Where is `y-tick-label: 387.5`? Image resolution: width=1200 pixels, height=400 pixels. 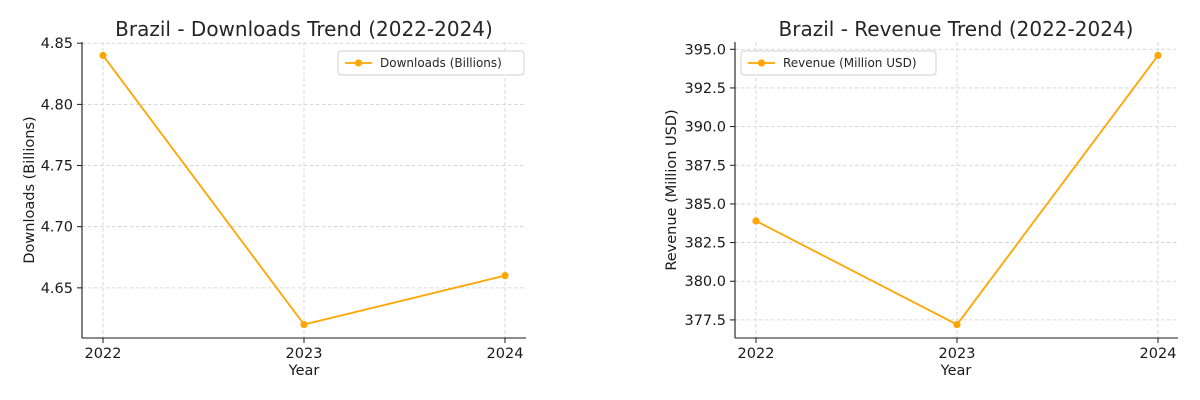
y-tick-label: 387.5 is located at coordinates (705, 166).